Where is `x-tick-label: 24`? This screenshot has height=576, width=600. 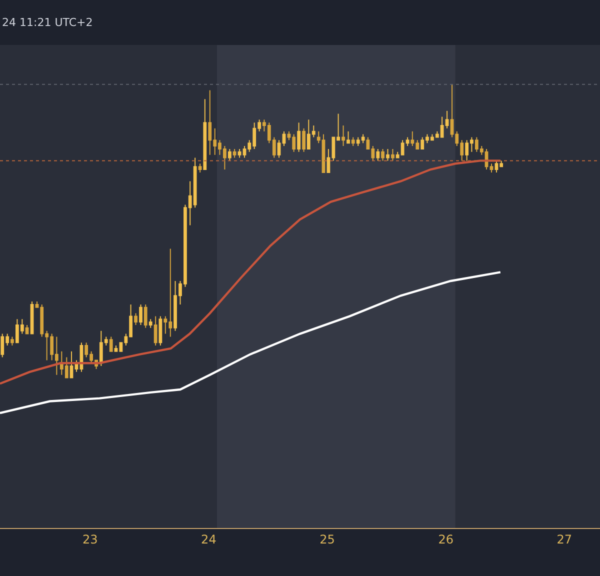 x-tick-label: 24 is located at coordinates (208, 539).